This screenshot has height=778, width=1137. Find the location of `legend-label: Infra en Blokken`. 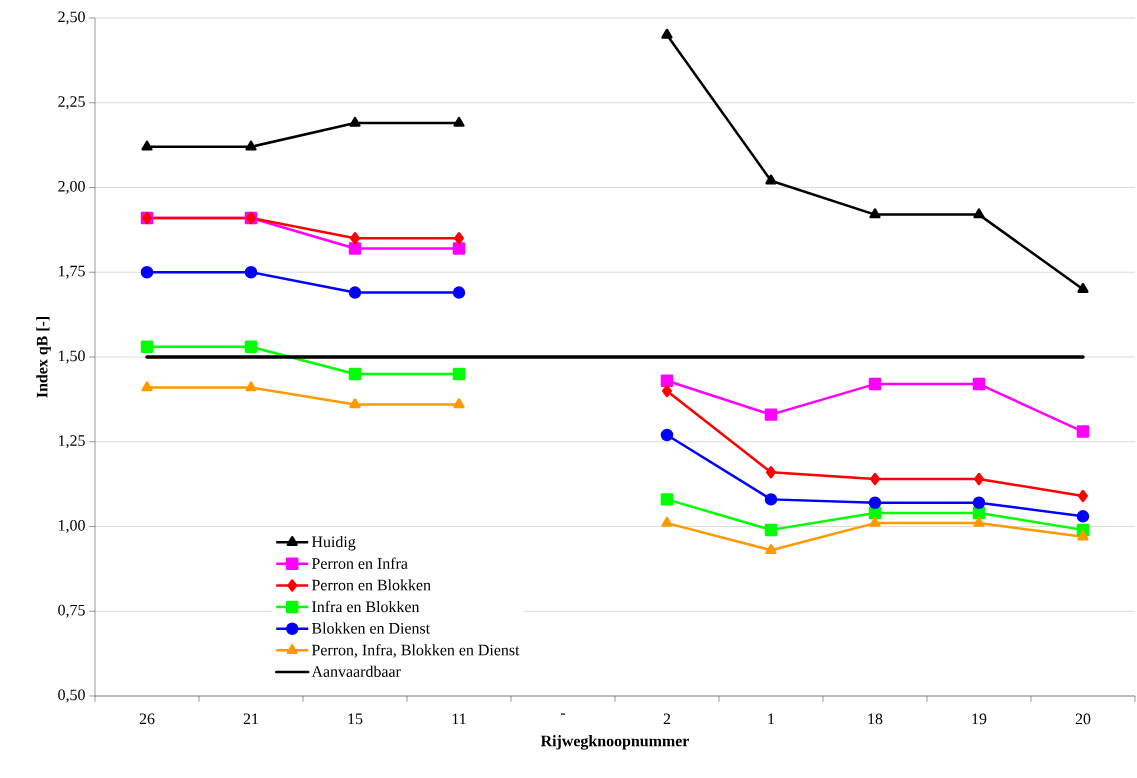

legend-label: Infra en Blokken is located at coordinates (366, 606).